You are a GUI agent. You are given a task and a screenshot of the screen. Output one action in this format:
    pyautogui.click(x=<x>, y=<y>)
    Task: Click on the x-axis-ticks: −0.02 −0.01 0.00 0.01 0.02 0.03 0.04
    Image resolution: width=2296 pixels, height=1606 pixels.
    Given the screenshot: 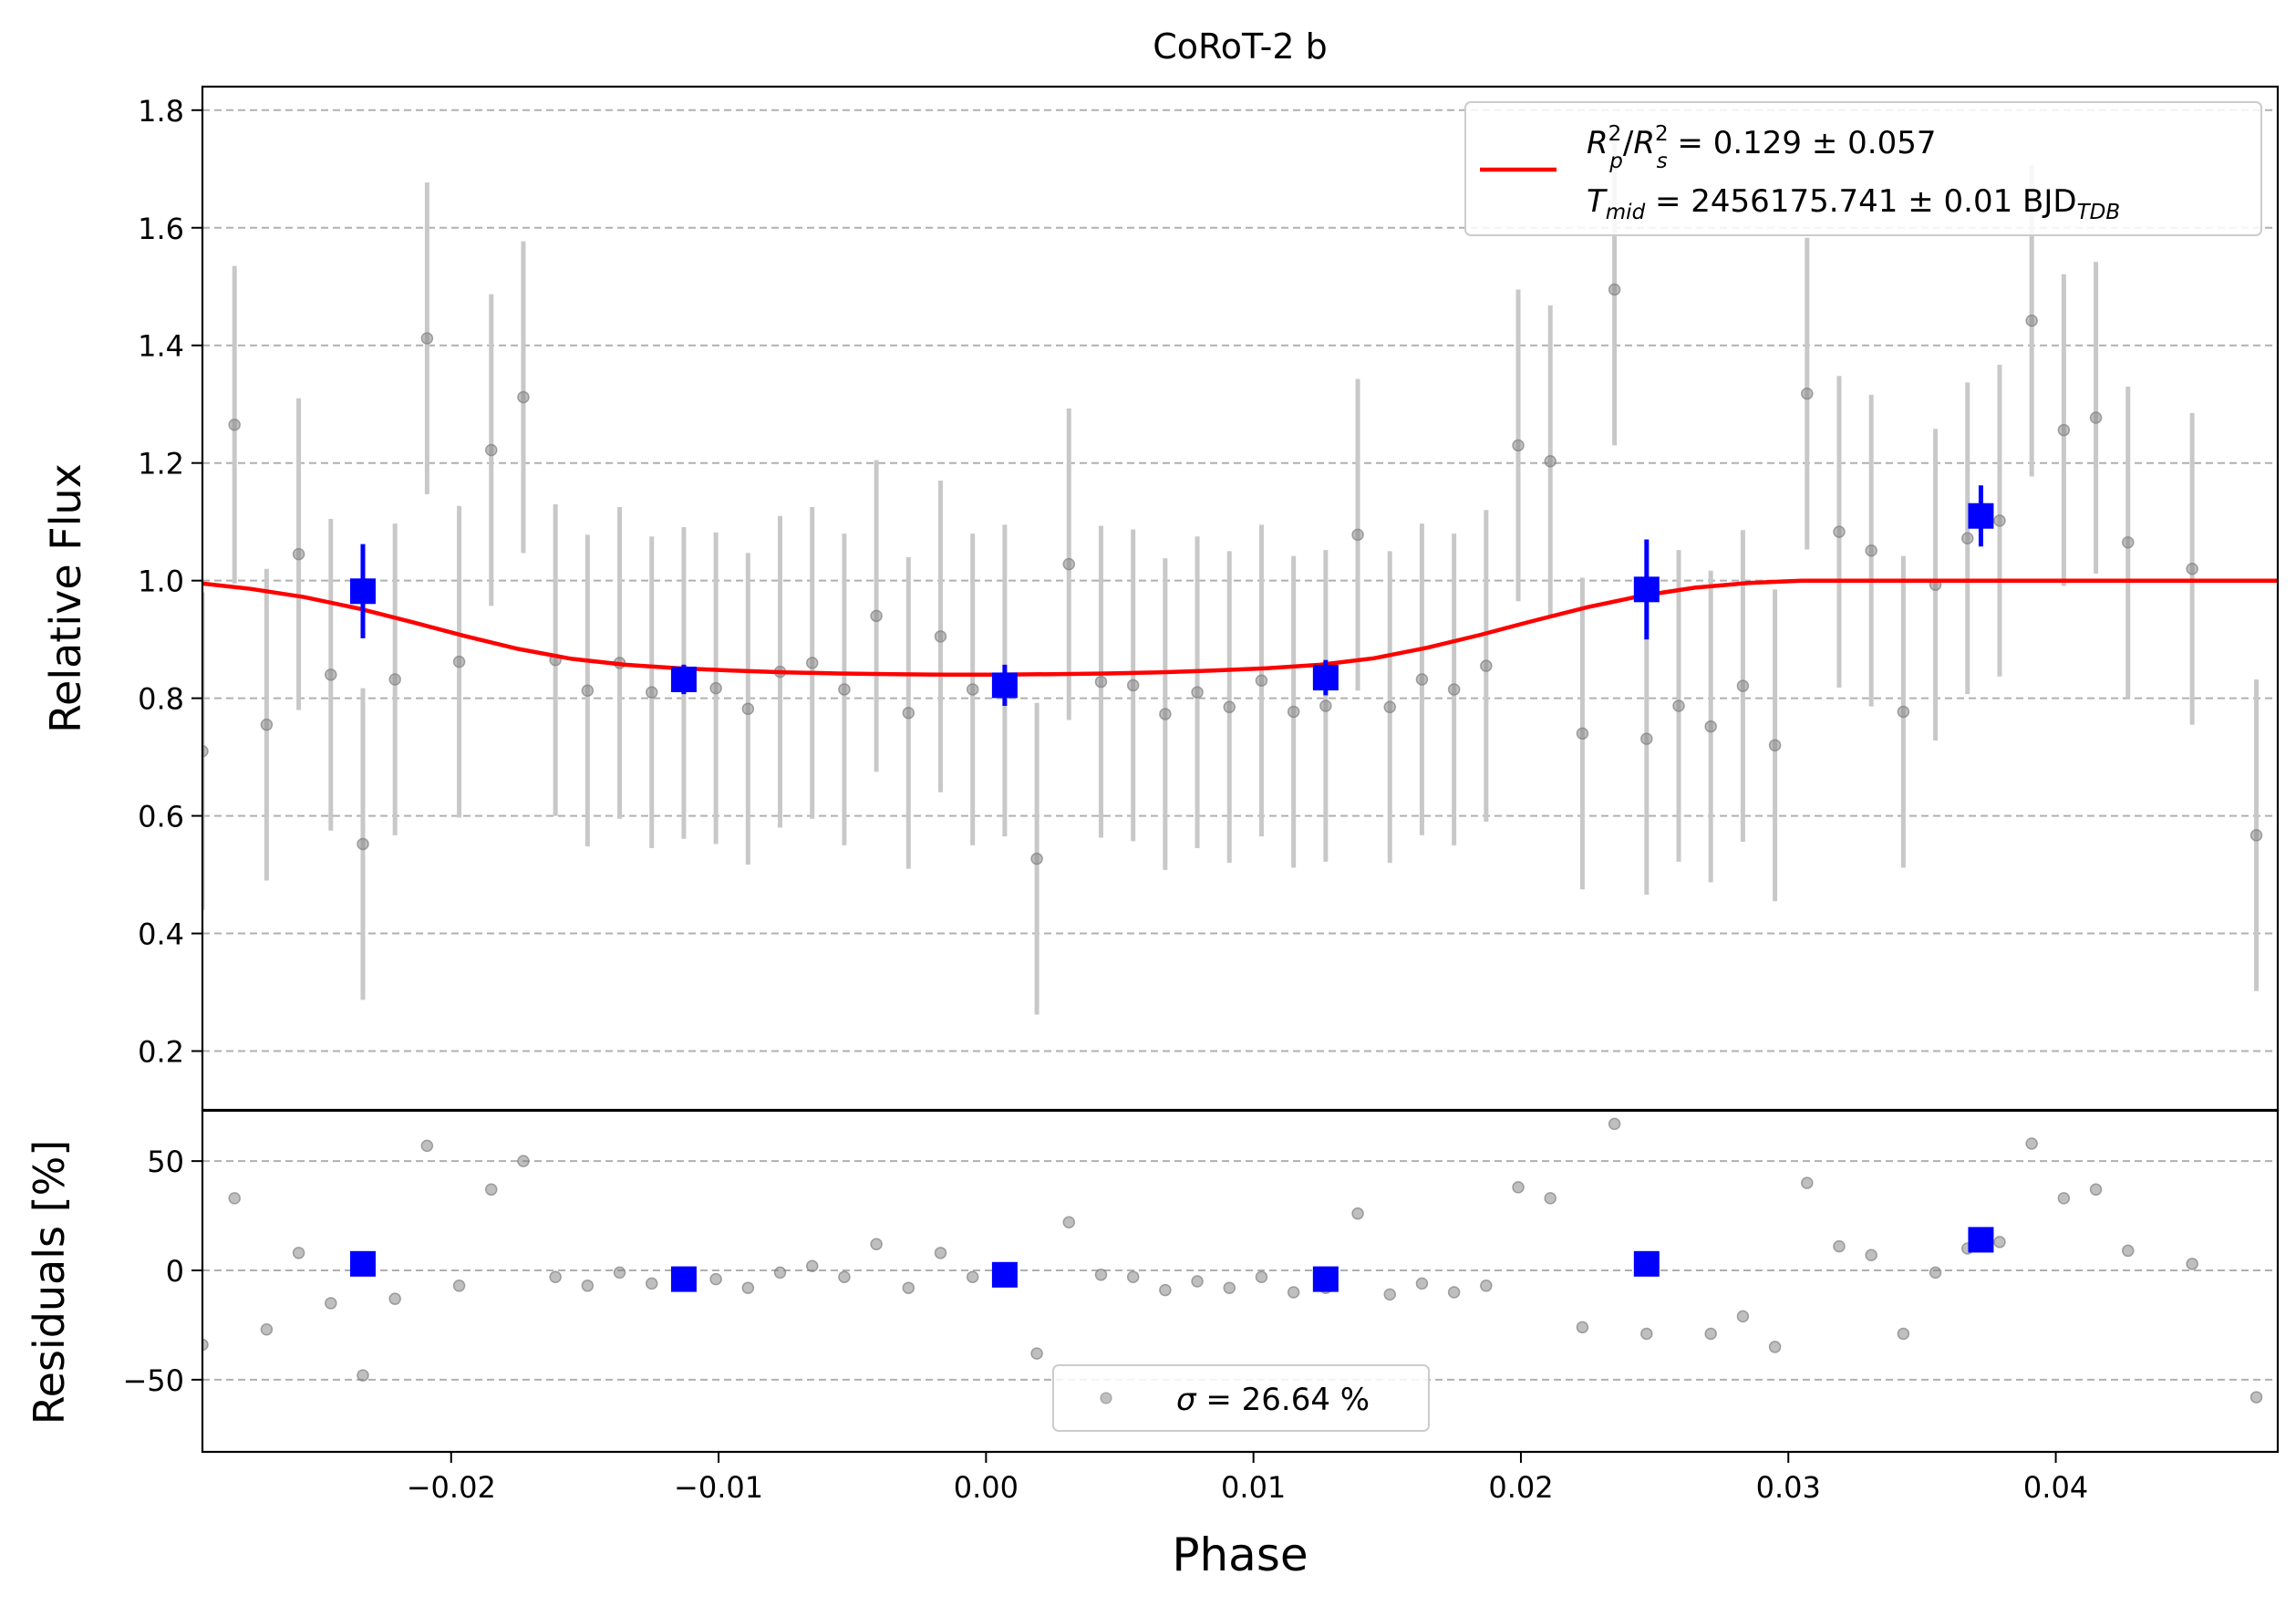 What is the action you would take?
    pyautogui.click(x=1247, y=1478)
    